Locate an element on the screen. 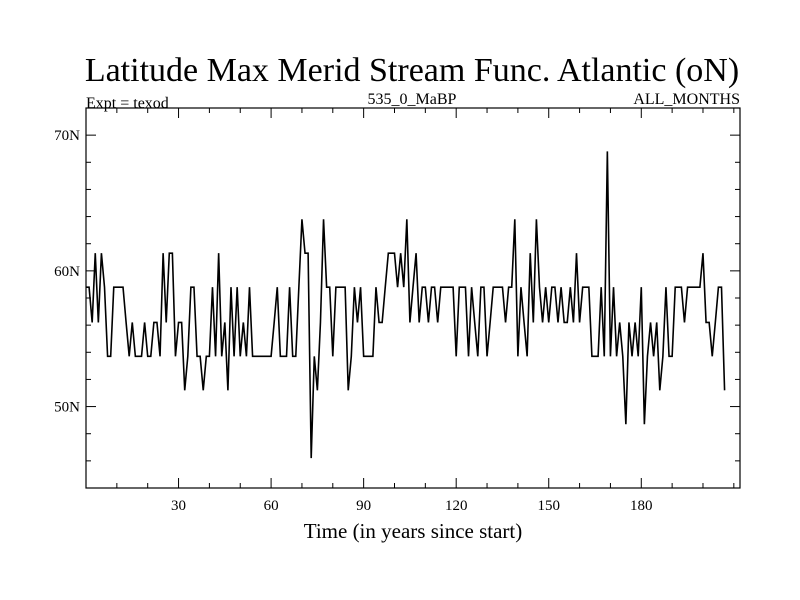  subtitle-months: ALL_MONTHS is located at coordinates (686, 99).